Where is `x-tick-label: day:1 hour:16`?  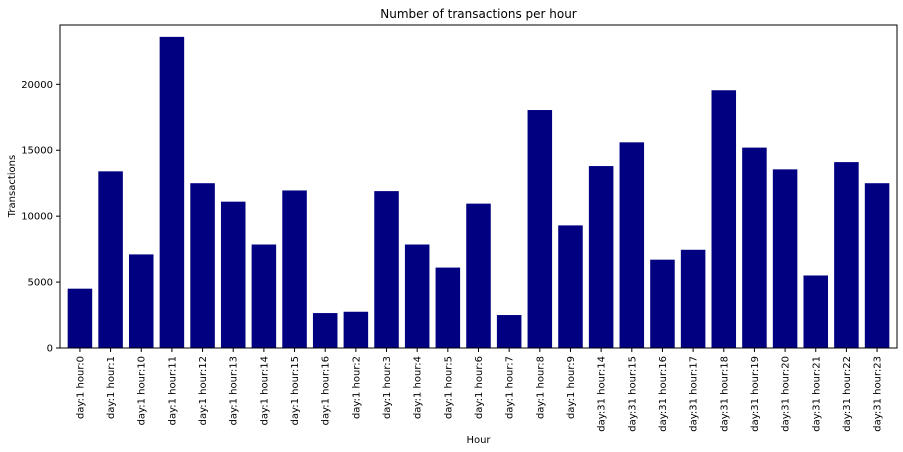 x-tick-label: day:1 hour:16 is located at coordinates (326, 390).